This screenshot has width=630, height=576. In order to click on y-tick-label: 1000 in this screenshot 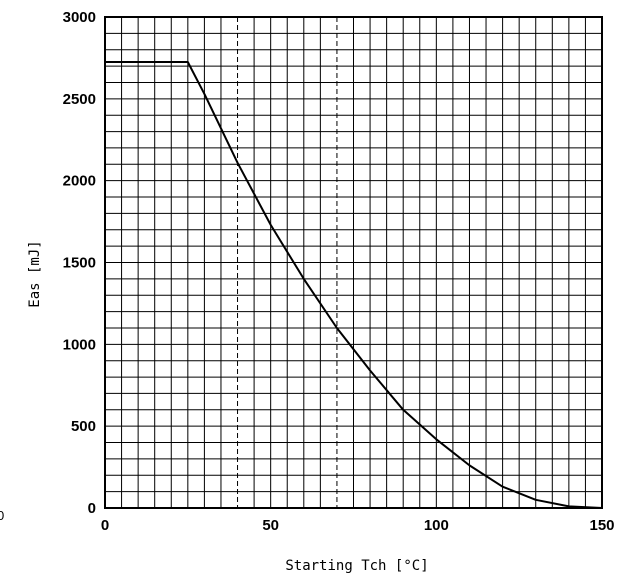, I will do `click(79, 344)`.